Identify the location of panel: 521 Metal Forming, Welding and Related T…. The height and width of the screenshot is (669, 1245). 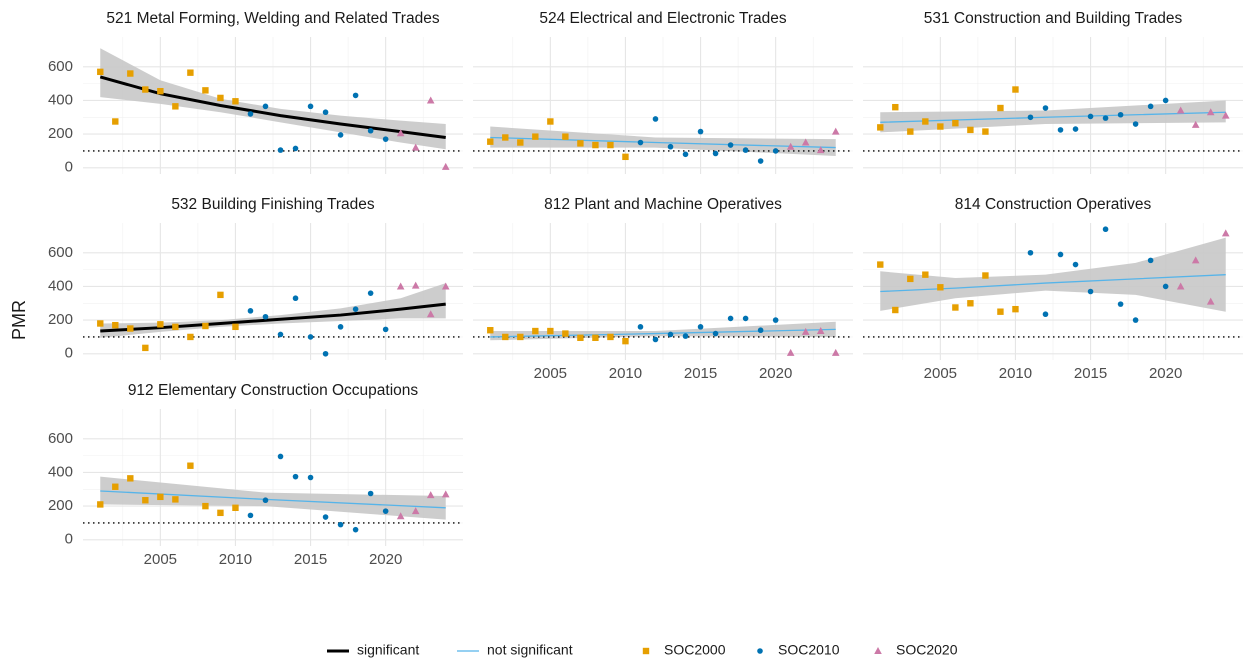
(255, 93).